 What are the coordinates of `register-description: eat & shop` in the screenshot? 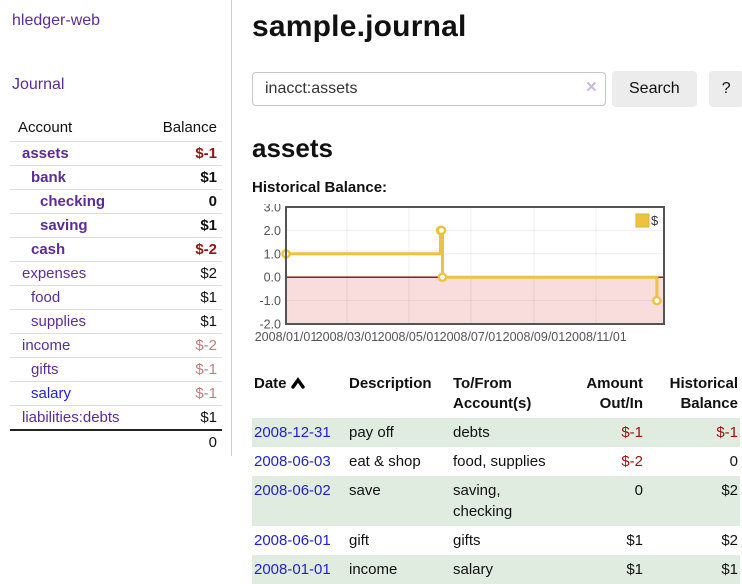 It's located at (385, 461).